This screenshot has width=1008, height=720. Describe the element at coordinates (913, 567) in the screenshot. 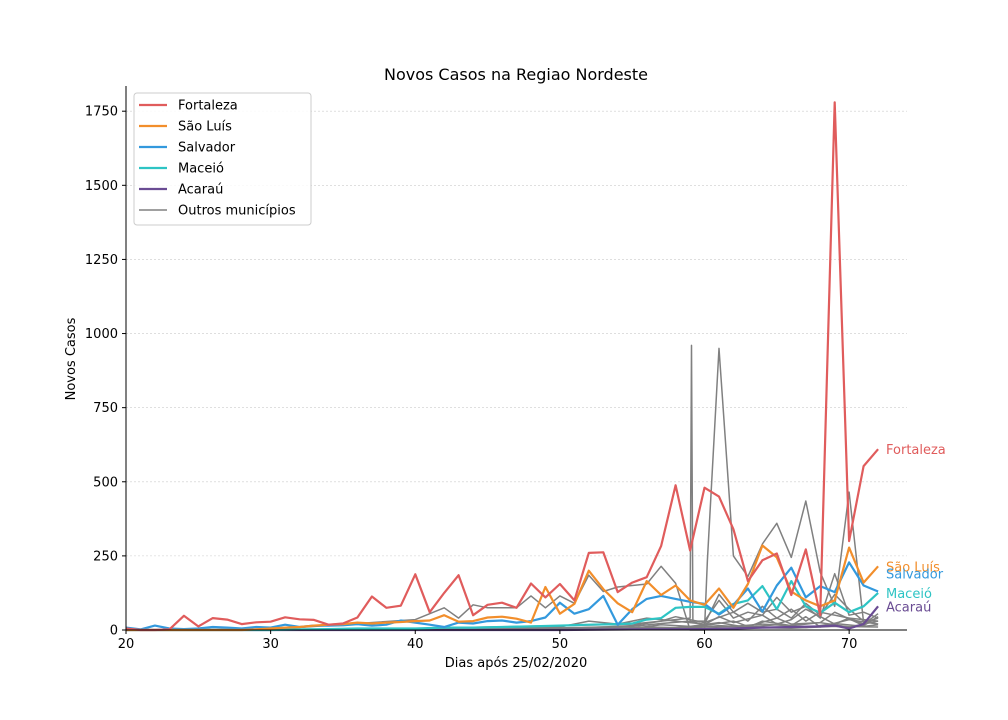

I see `end-label-São Luís: São Luís` at that location.